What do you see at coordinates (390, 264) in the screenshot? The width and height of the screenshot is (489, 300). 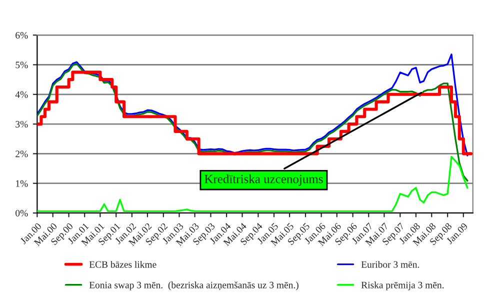 I see `legend-label: Euribor 3 mēn.` at bounding box center [390, 264].